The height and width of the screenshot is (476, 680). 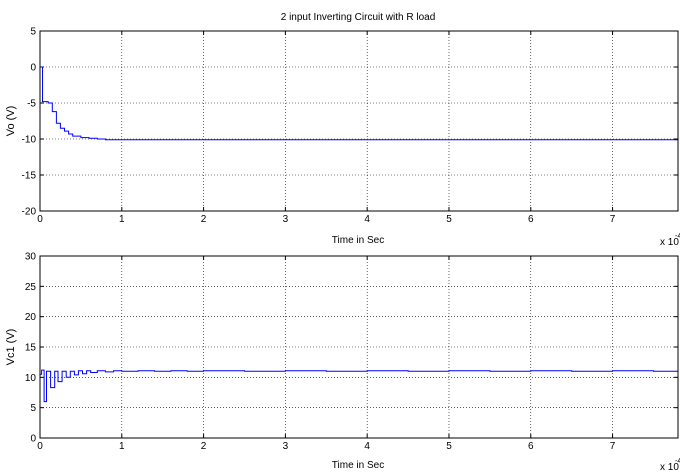 What do you see at coordinates (29, 140) in the screenshot?
I see `y-tick-label: -10` at bounding box center [29, 140].